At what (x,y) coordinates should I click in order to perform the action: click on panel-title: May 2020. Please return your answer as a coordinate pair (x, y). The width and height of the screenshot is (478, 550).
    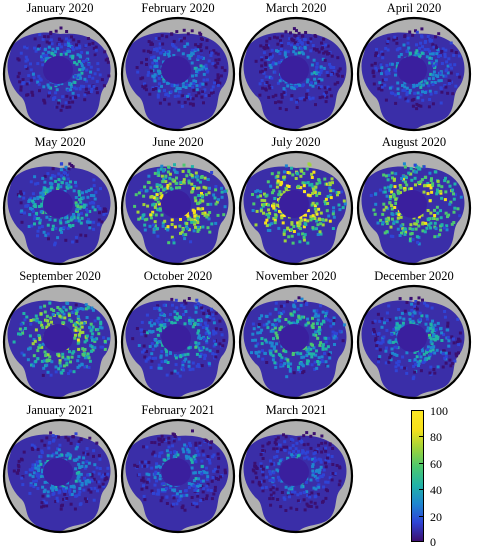
    Looking at the image, I should click on (60, 142).